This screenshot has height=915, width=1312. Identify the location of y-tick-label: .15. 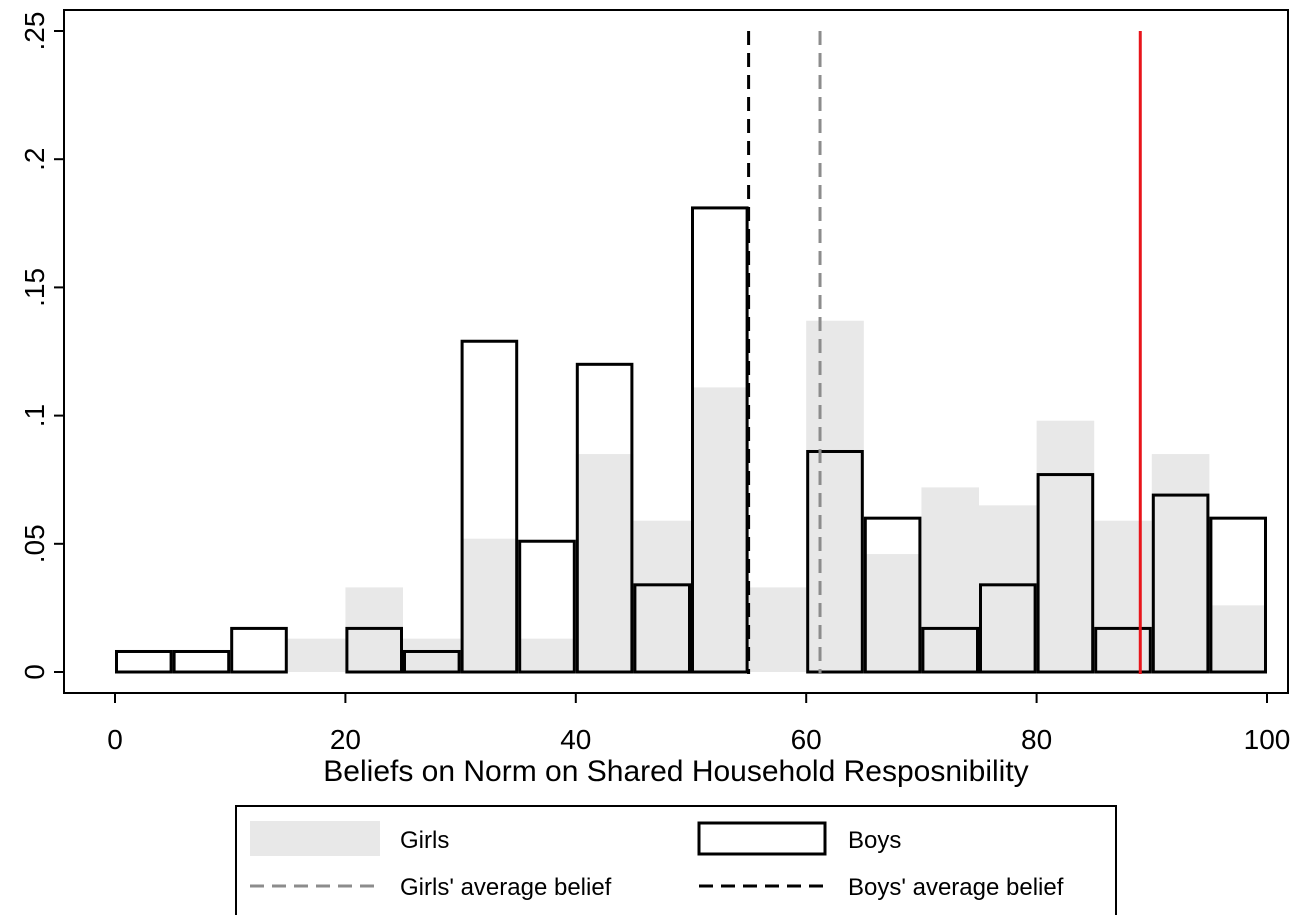
(34, 287).